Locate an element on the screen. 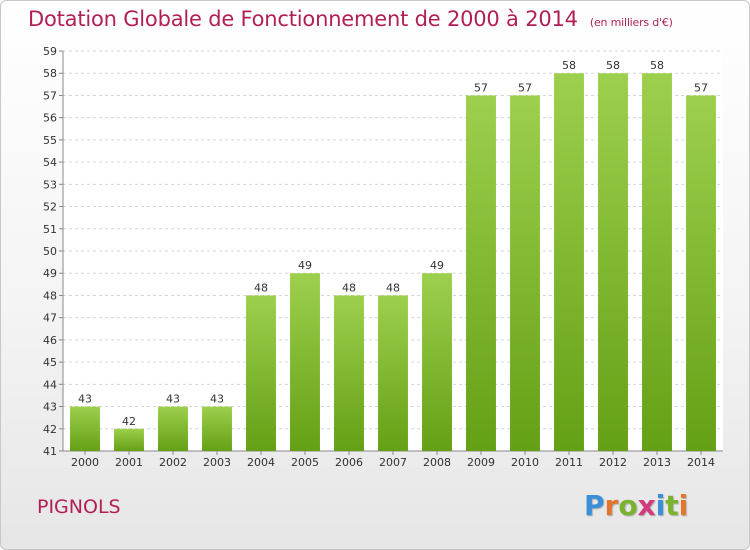 The width and height of the screenshot is (750, 550). town-name: PIGNOLS is located at coordinates (79, 507).